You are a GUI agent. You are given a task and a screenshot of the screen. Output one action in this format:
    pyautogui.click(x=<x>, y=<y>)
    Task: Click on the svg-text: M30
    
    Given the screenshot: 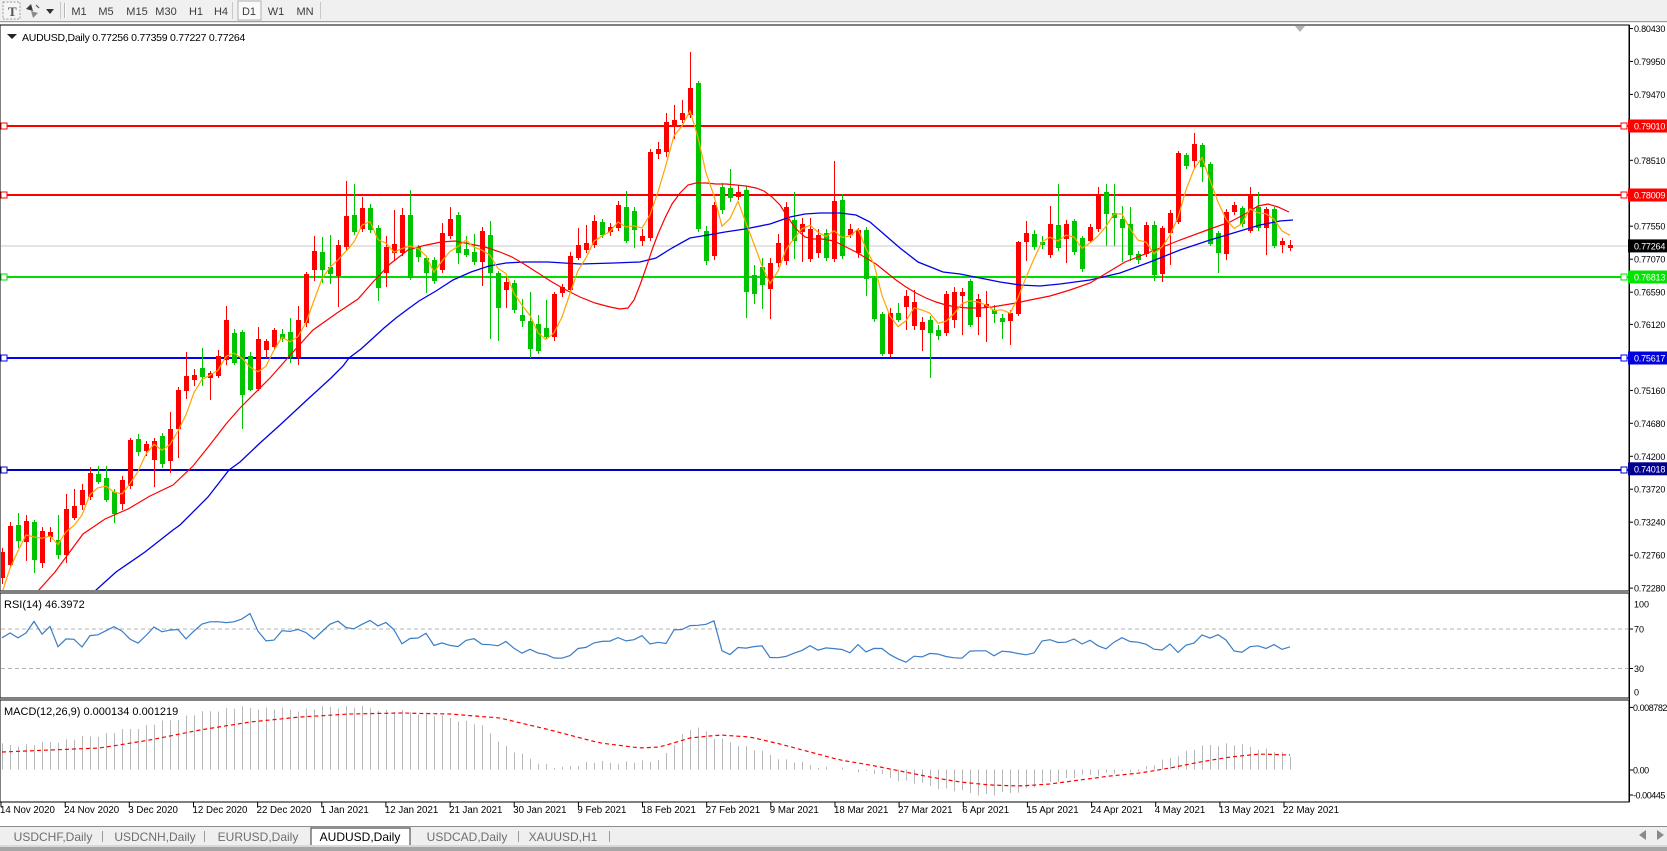 What is the action you would take?
    pyautogui.click(x=165, y=12)
    